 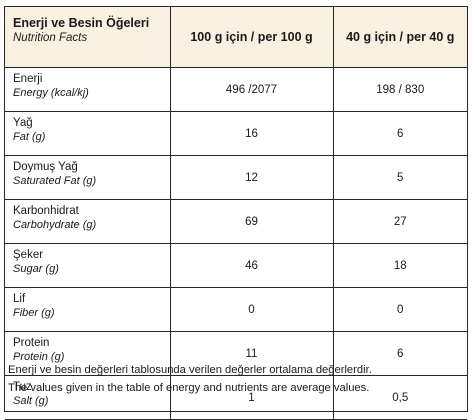 I want to click on table-row: Şeker Sugar (g) 46 18, so click(x=236, y=265).